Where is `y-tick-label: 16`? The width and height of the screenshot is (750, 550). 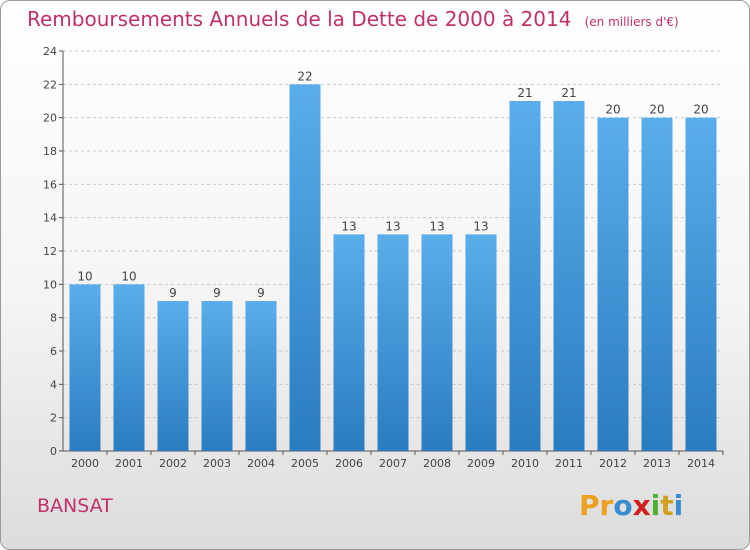
y-tick-label: 16 is located at coordinates (50, 184).